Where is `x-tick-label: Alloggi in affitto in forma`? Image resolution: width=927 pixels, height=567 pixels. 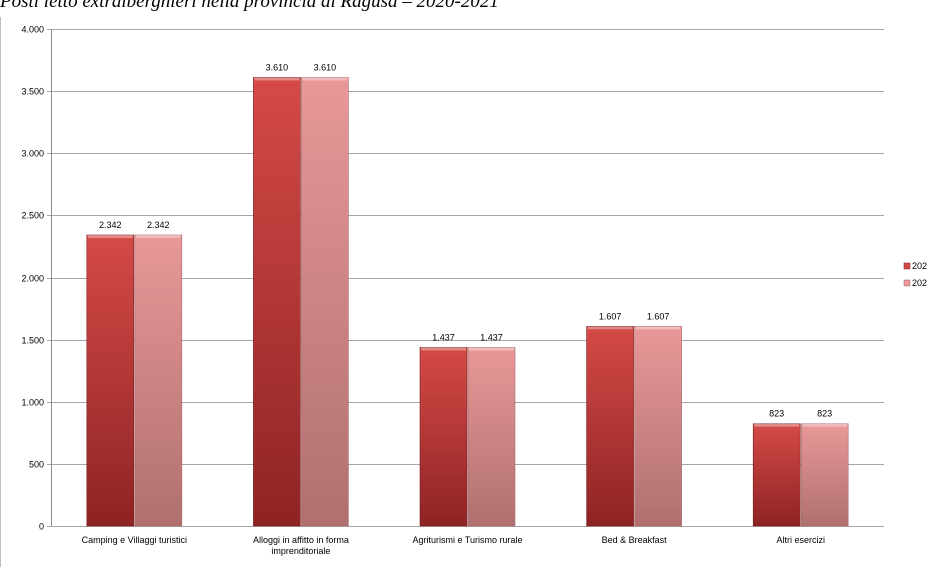
x-tick-label: Alloggi in affitto in forma is located at coordinates (301, 540).